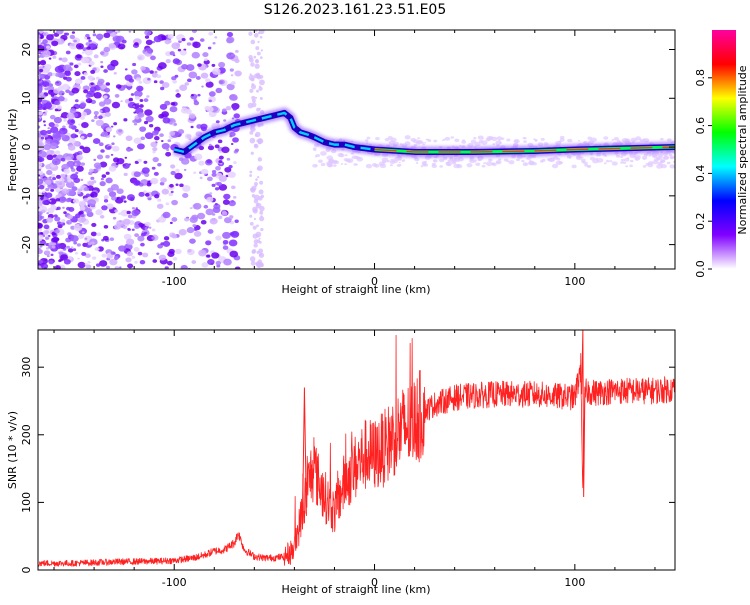  Describe the element at coordinates (374, 281) in the screenshot. I see `spectrogram-x-tick-label: 0` at that location.